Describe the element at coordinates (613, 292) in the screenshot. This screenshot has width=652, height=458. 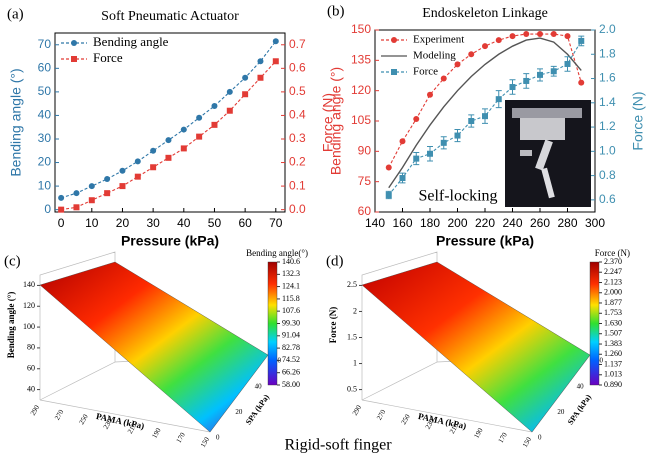
I see `colorbar-tick-label: 2.000` at that location.